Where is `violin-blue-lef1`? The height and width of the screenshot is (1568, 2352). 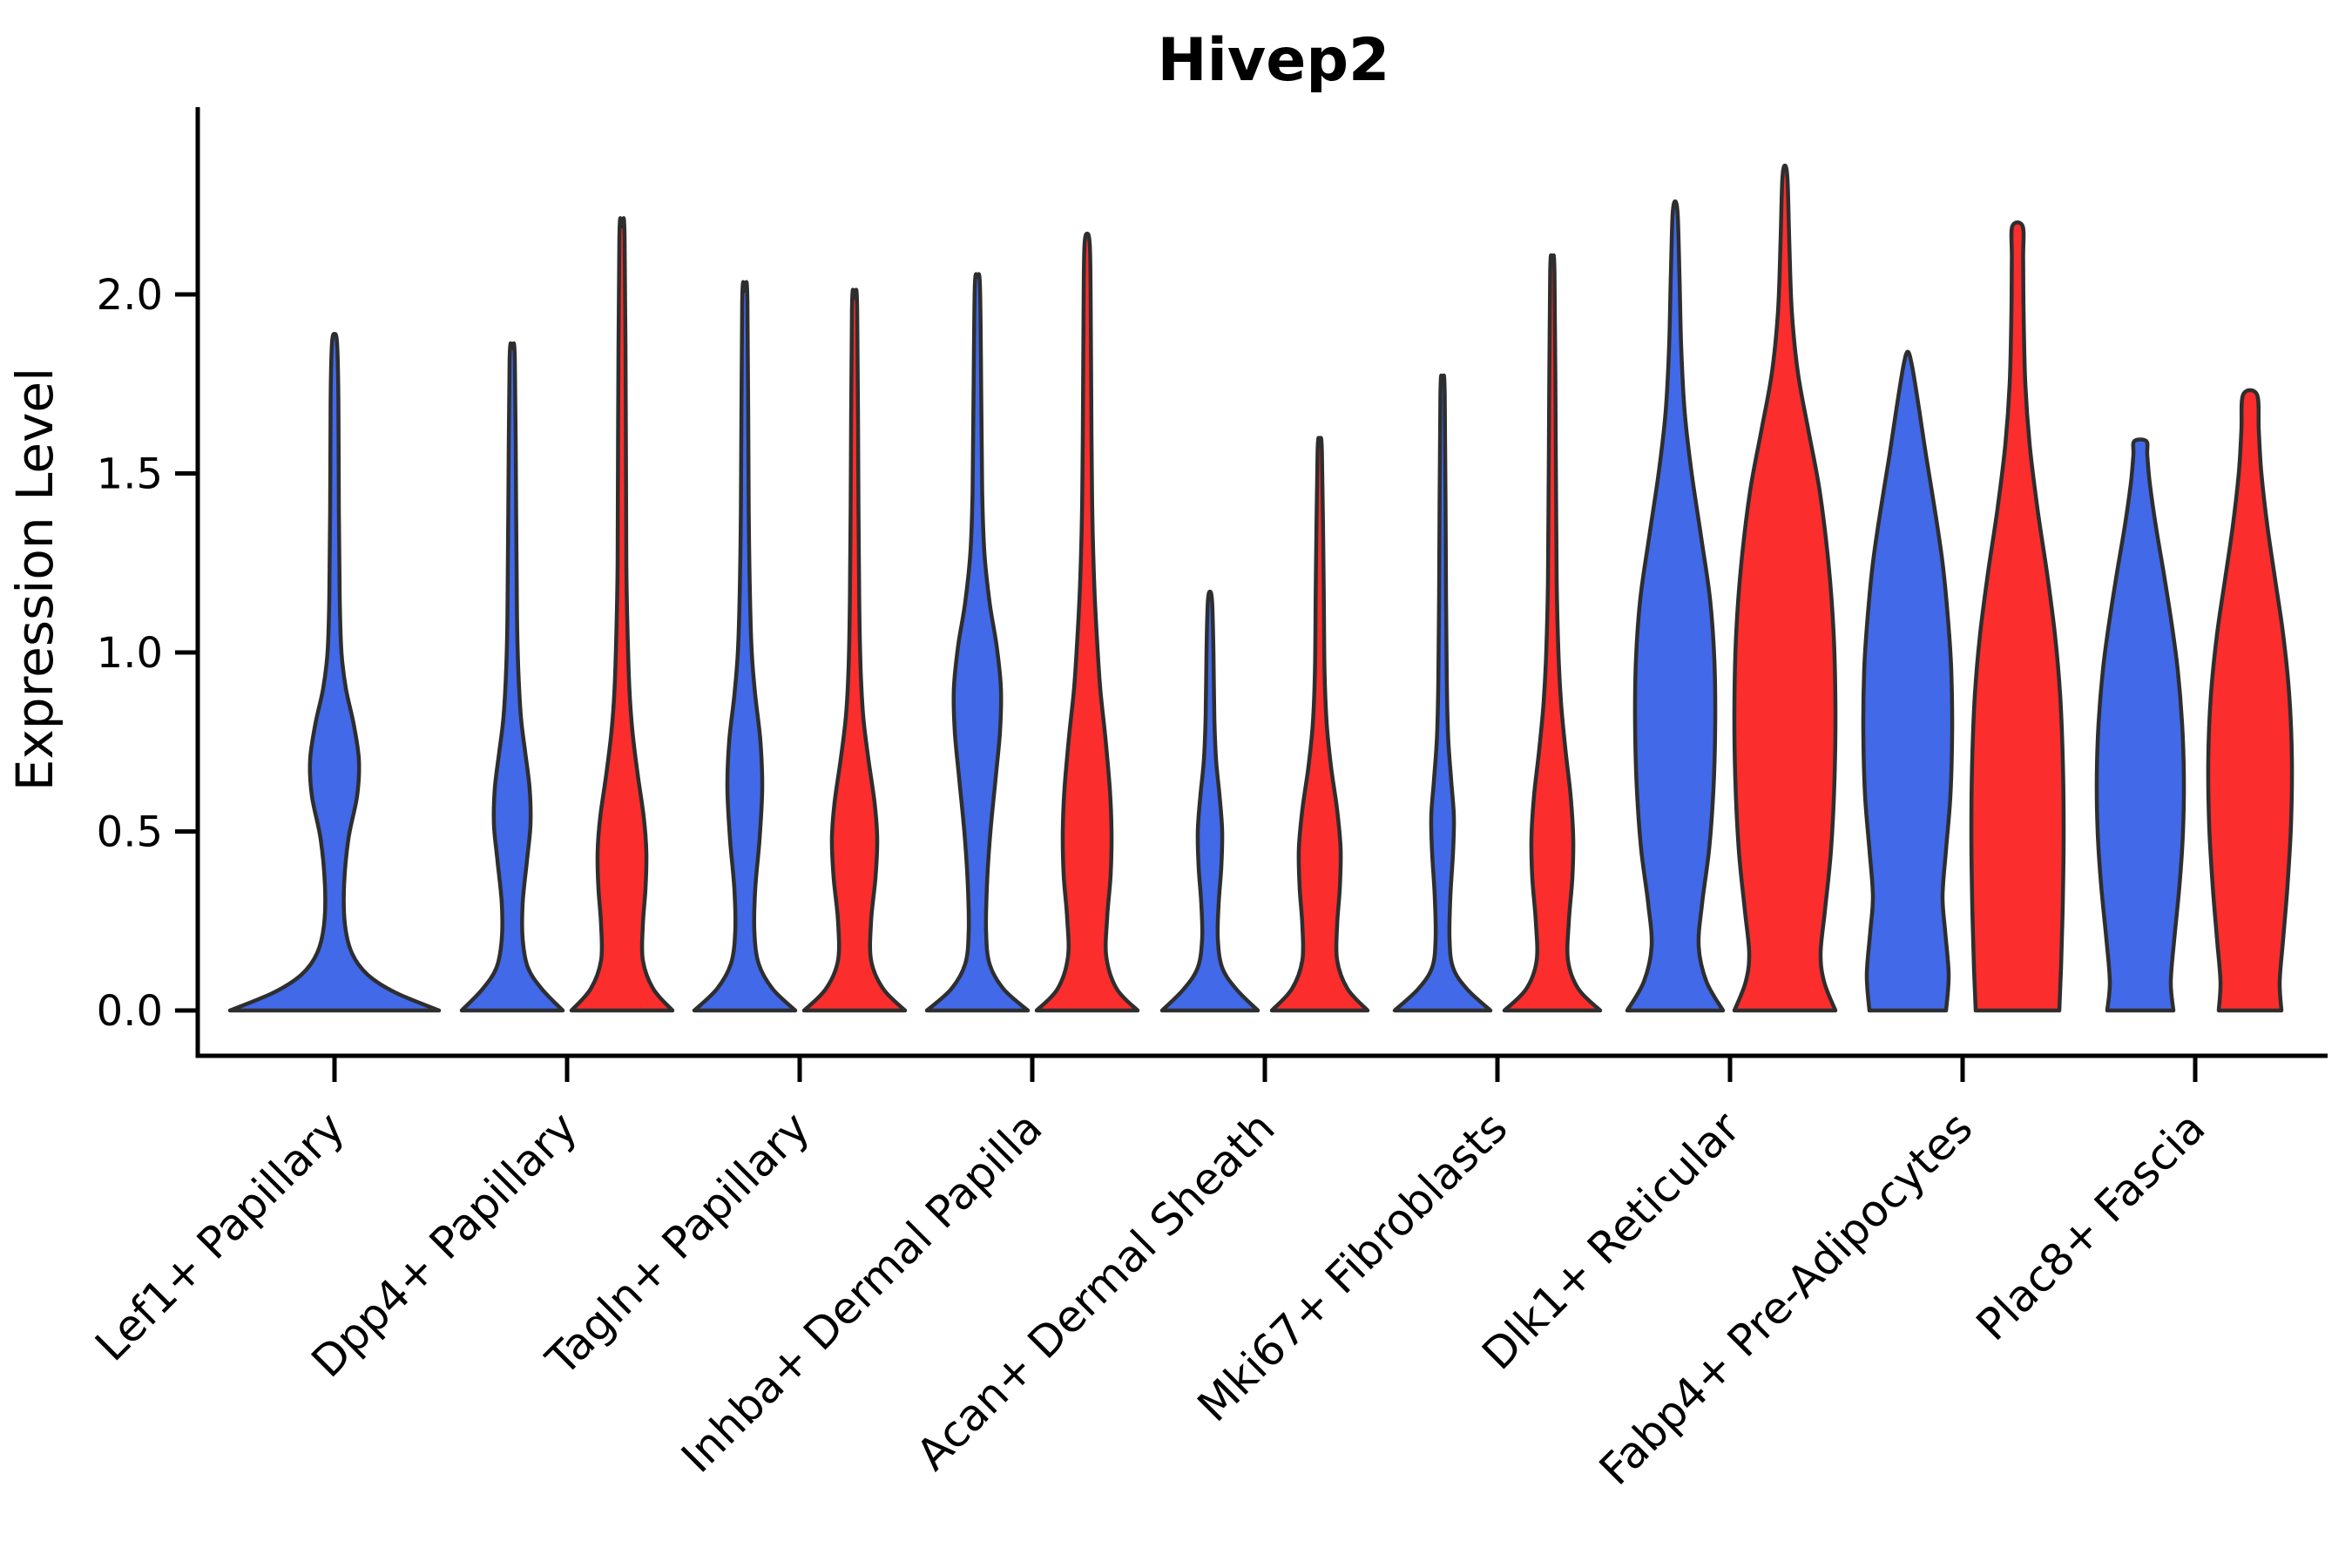
violin-blue-lef1 is located at coordinates (334, 672).